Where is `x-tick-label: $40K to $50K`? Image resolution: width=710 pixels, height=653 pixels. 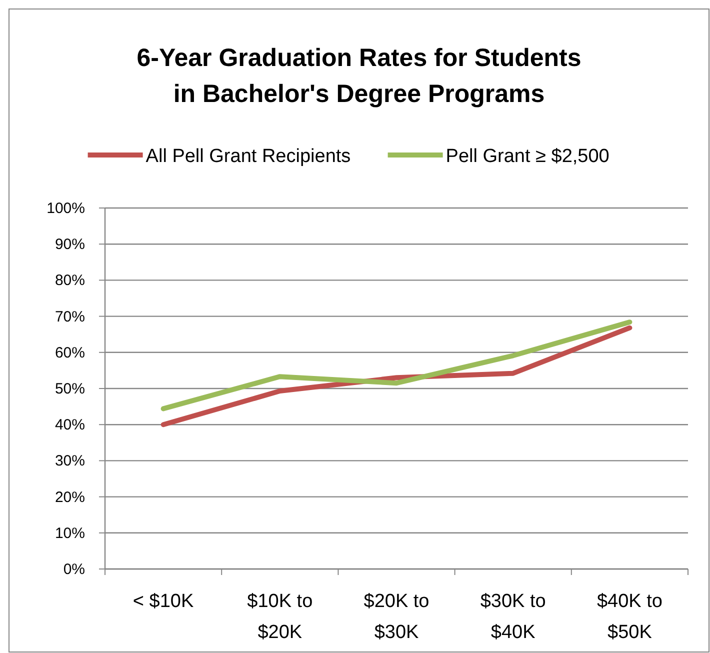
x-tick-label: $40K to $50K is located at coordinates (629, 617).